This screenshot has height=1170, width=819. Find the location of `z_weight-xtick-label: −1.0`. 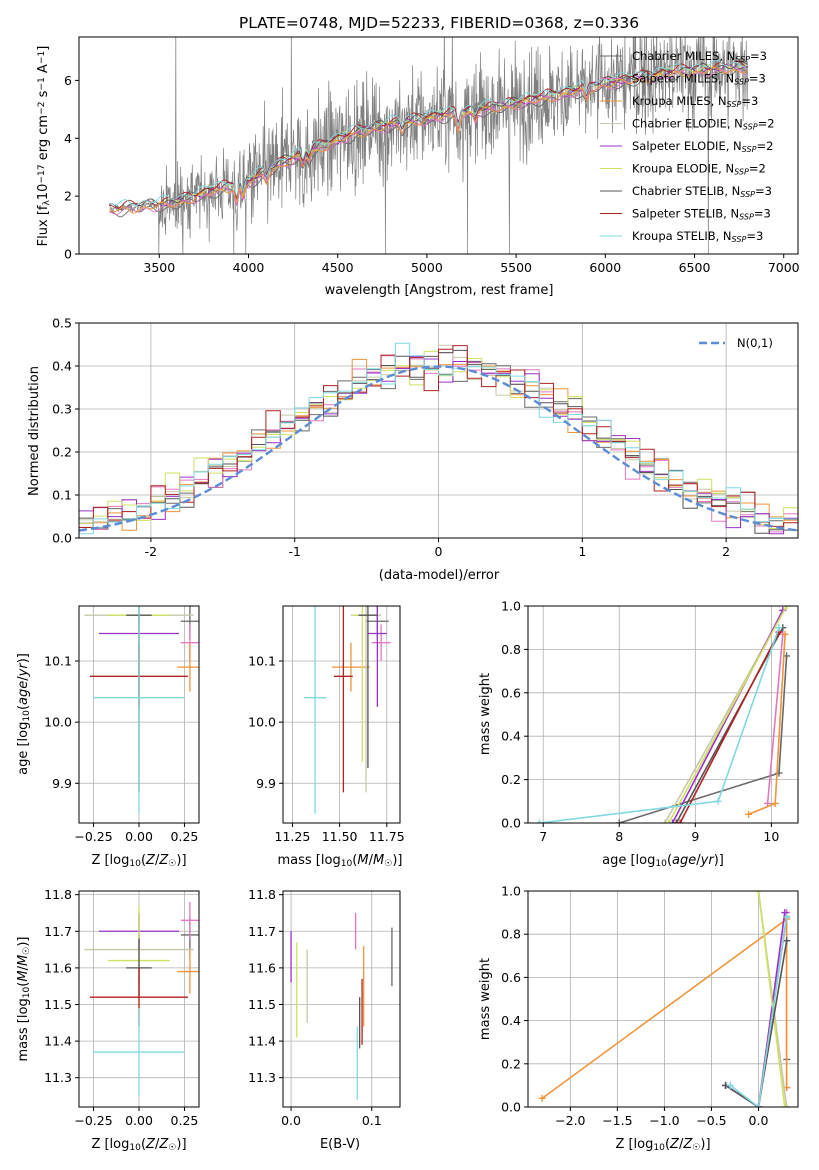

z_weight-xtick-label: −1.0 is located at coordinates (664, 1120).